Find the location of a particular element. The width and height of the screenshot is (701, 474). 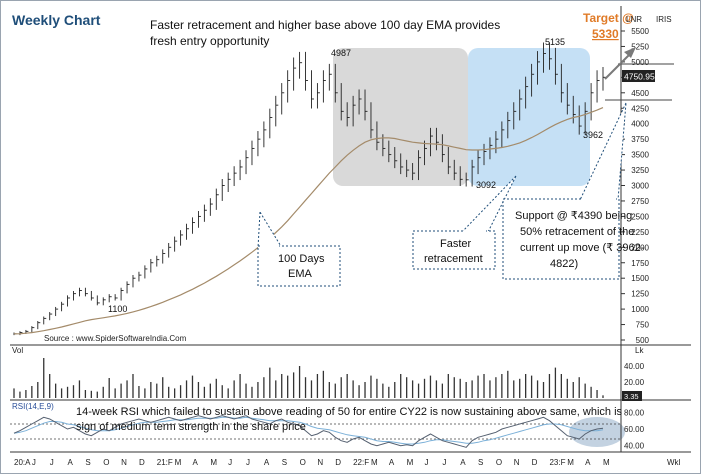

currency-label: IRIS is located at coordinates (664, 19).